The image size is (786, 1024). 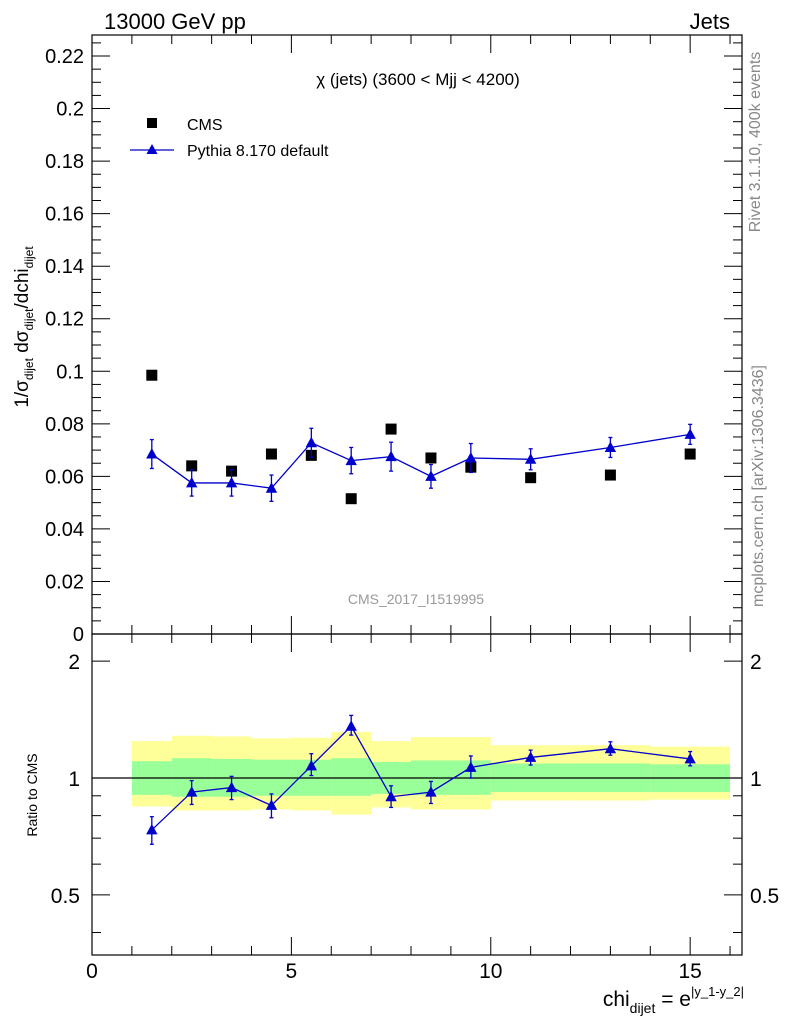 I want to click on pythia-line, so click(x=421, y=461).